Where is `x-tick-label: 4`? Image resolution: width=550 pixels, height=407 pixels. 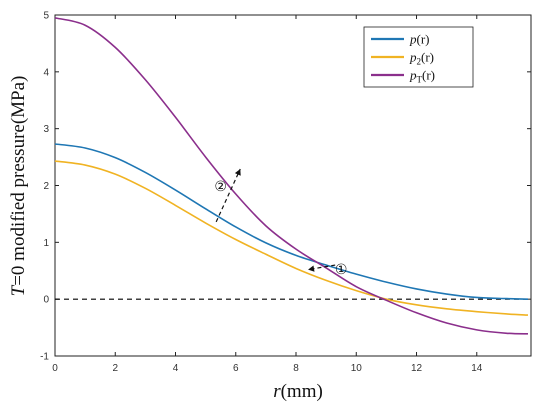
x-tick-label: 4 is located at coordinates (176, 368).